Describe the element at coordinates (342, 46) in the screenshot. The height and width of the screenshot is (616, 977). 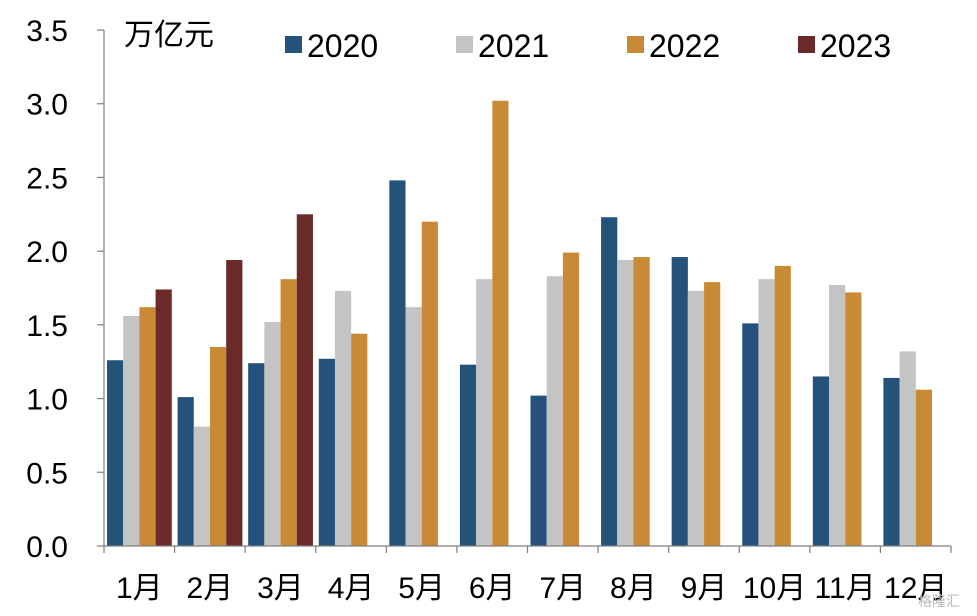
I see `legend-label-2020: 2020` at that location.